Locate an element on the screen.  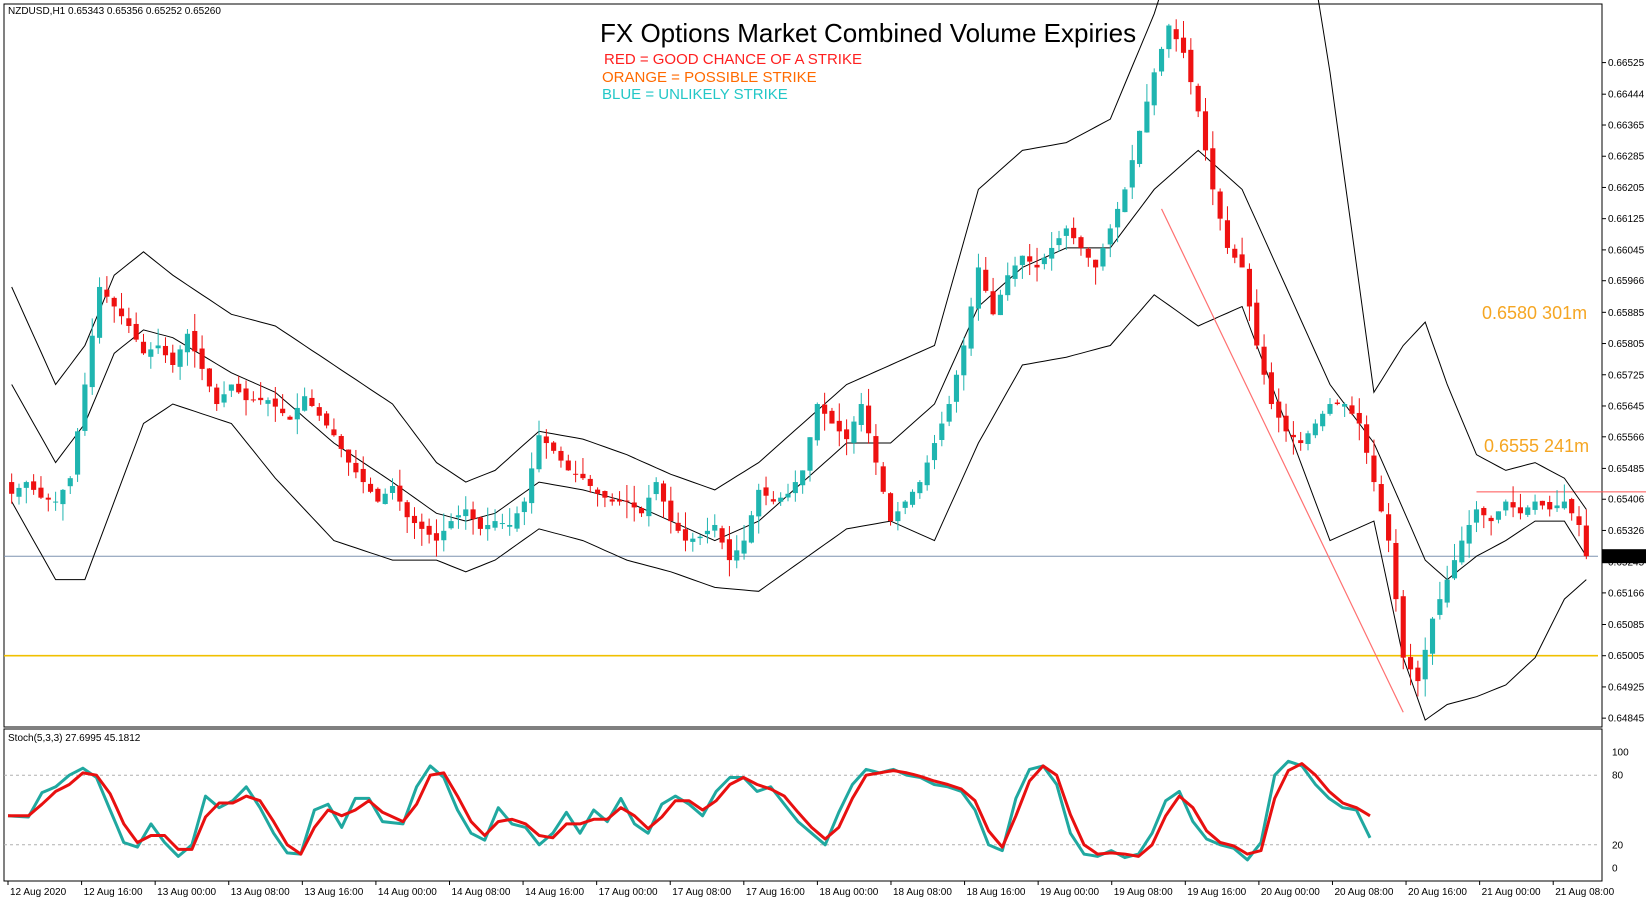
stoch-axis: 100 80 20 0 is located at coordinates (1620, 811).